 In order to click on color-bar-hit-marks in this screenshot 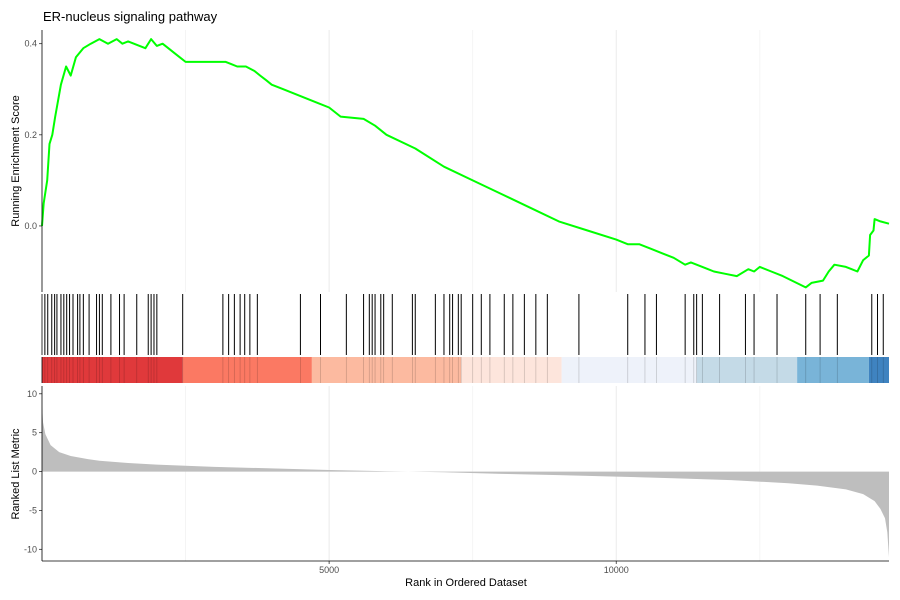, I will do `click(464, 370)`.